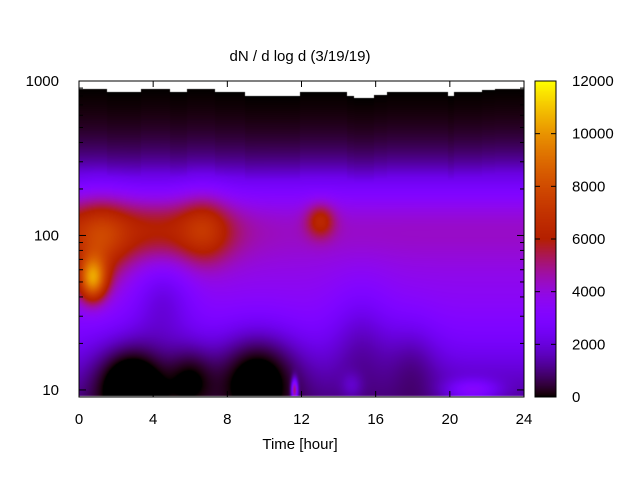  Describe the element at coordinates (524, 419) in the screenshot. I see `x-tick-label: 24` at that location.